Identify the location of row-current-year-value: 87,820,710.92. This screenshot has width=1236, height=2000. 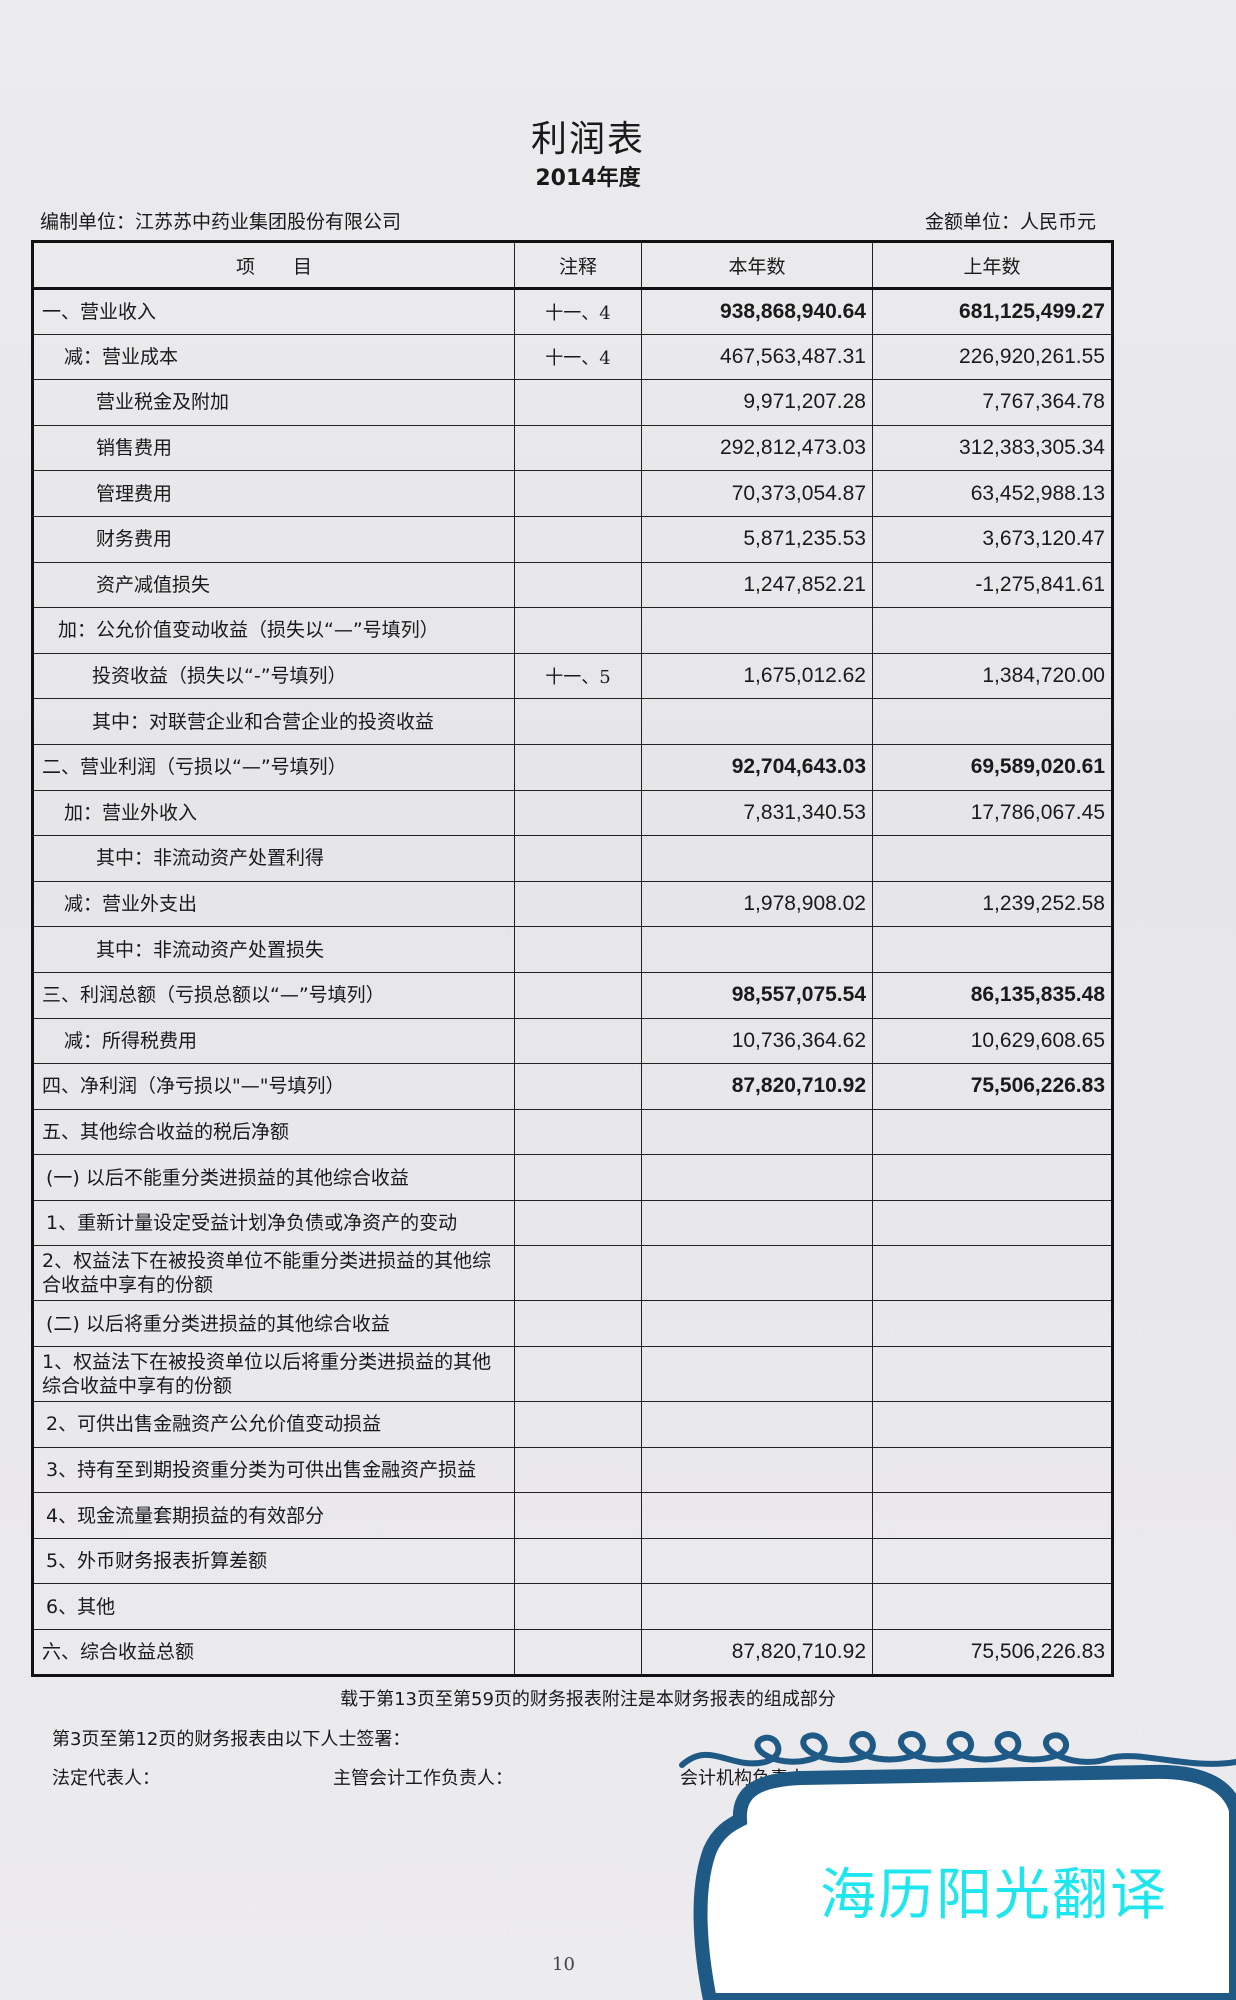
(757, 1652).